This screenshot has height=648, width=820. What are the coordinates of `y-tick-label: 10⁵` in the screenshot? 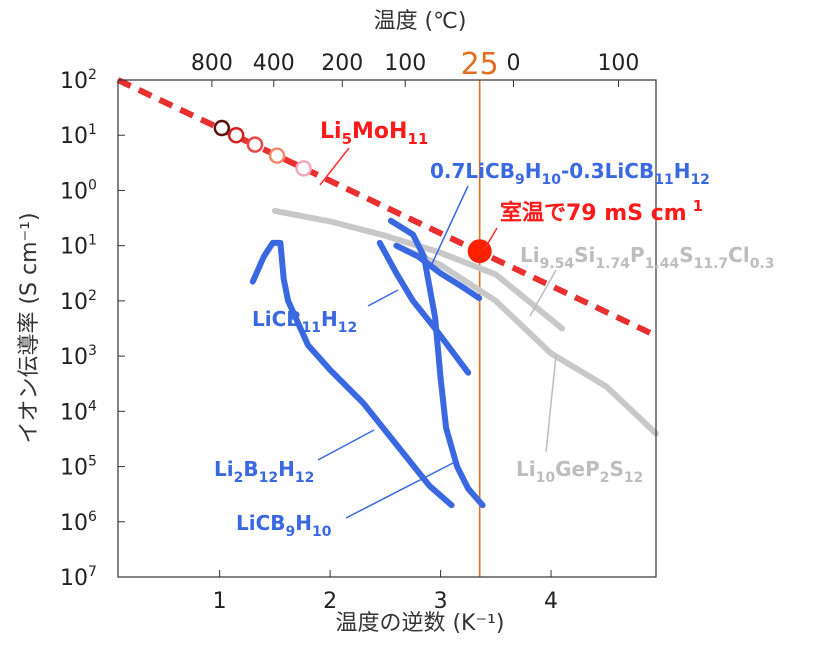 It's located at (78, 467).